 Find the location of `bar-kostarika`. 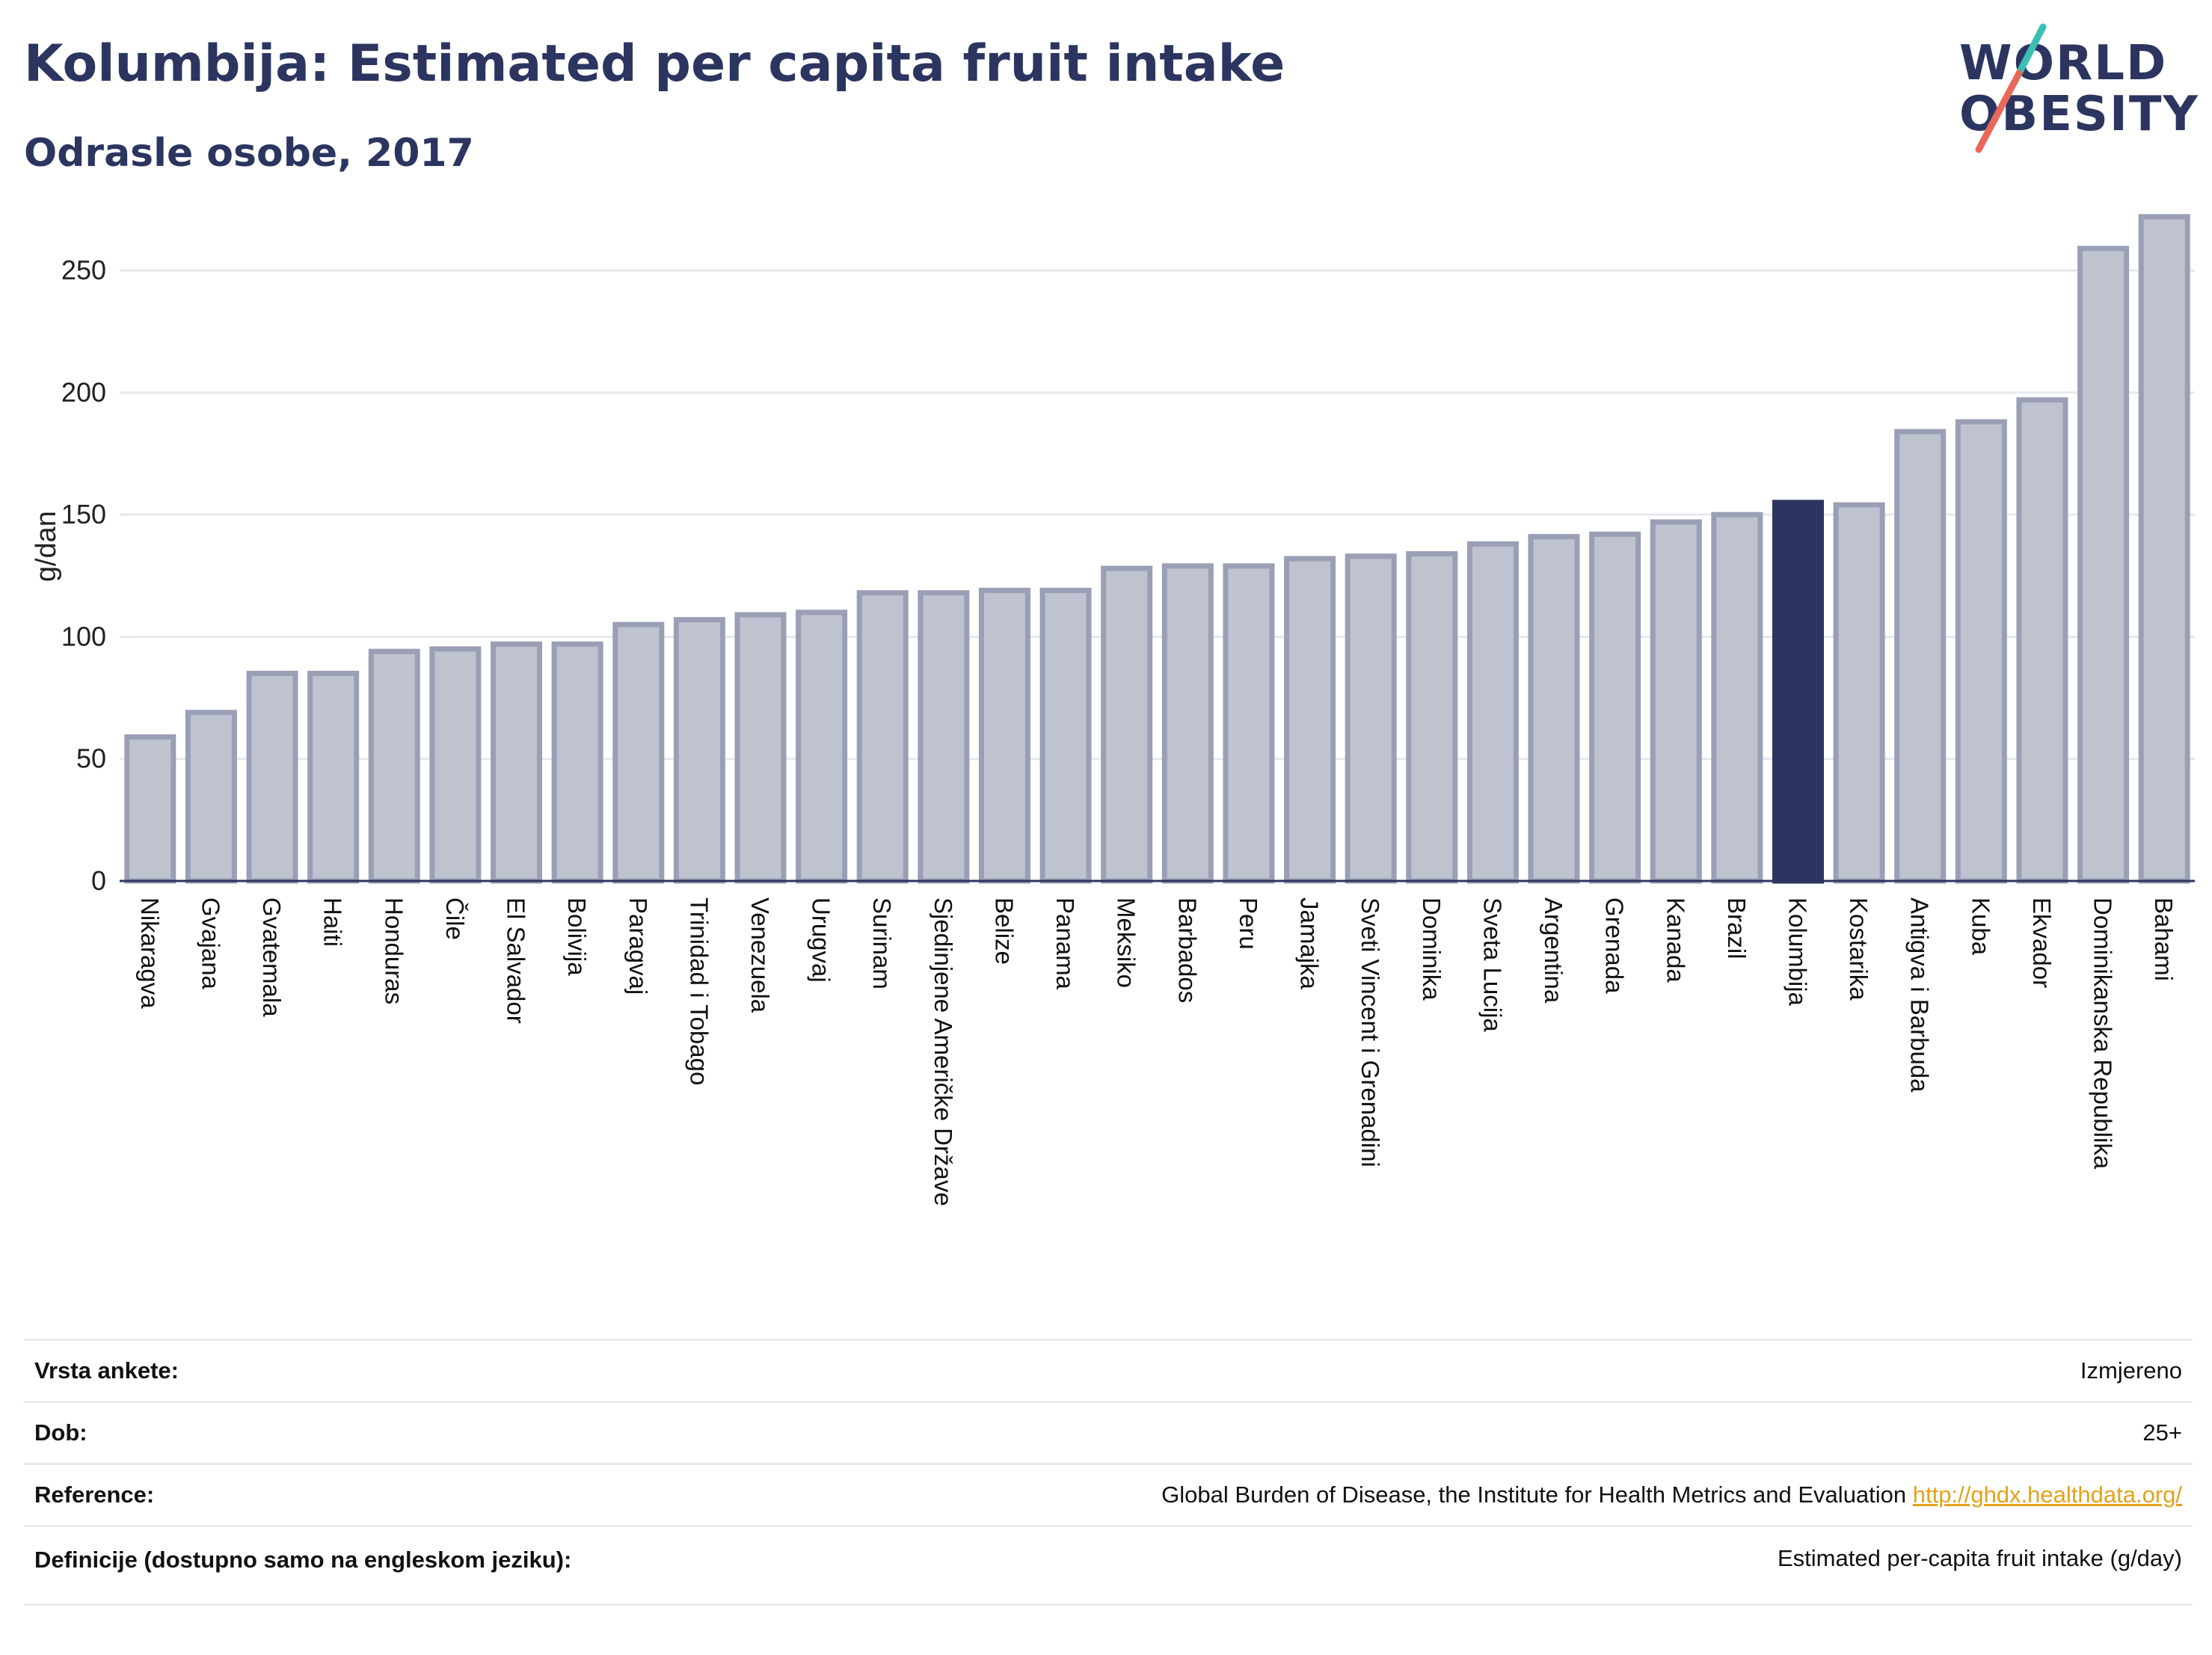

bar-kostarika is located at coordinates (1859, 693).